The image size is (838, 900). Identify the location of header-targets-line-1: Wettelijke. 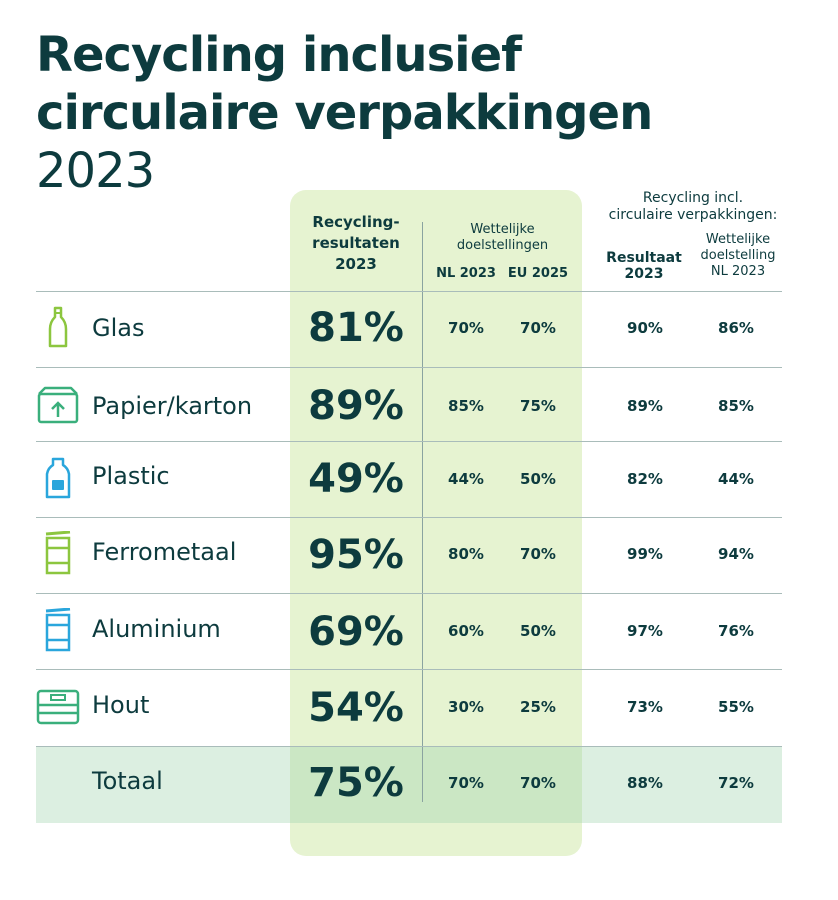
(502, 229).